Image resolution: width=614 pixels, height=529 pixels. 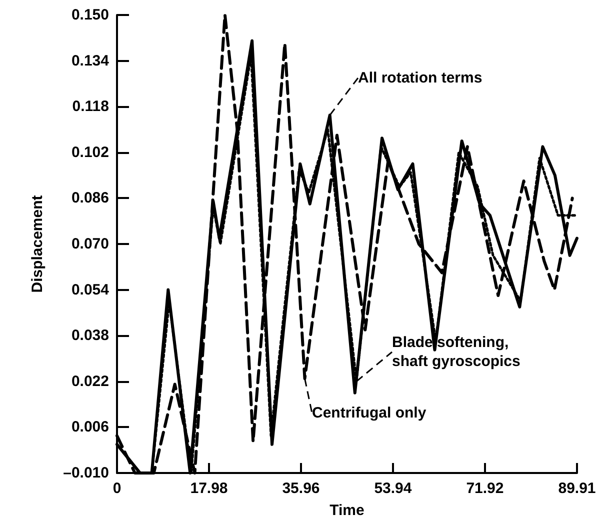 What do you see at coordinates (90, 289) in the screenshot?
I see `y-tick-label: 0.054` at bounding box center [90, 289].